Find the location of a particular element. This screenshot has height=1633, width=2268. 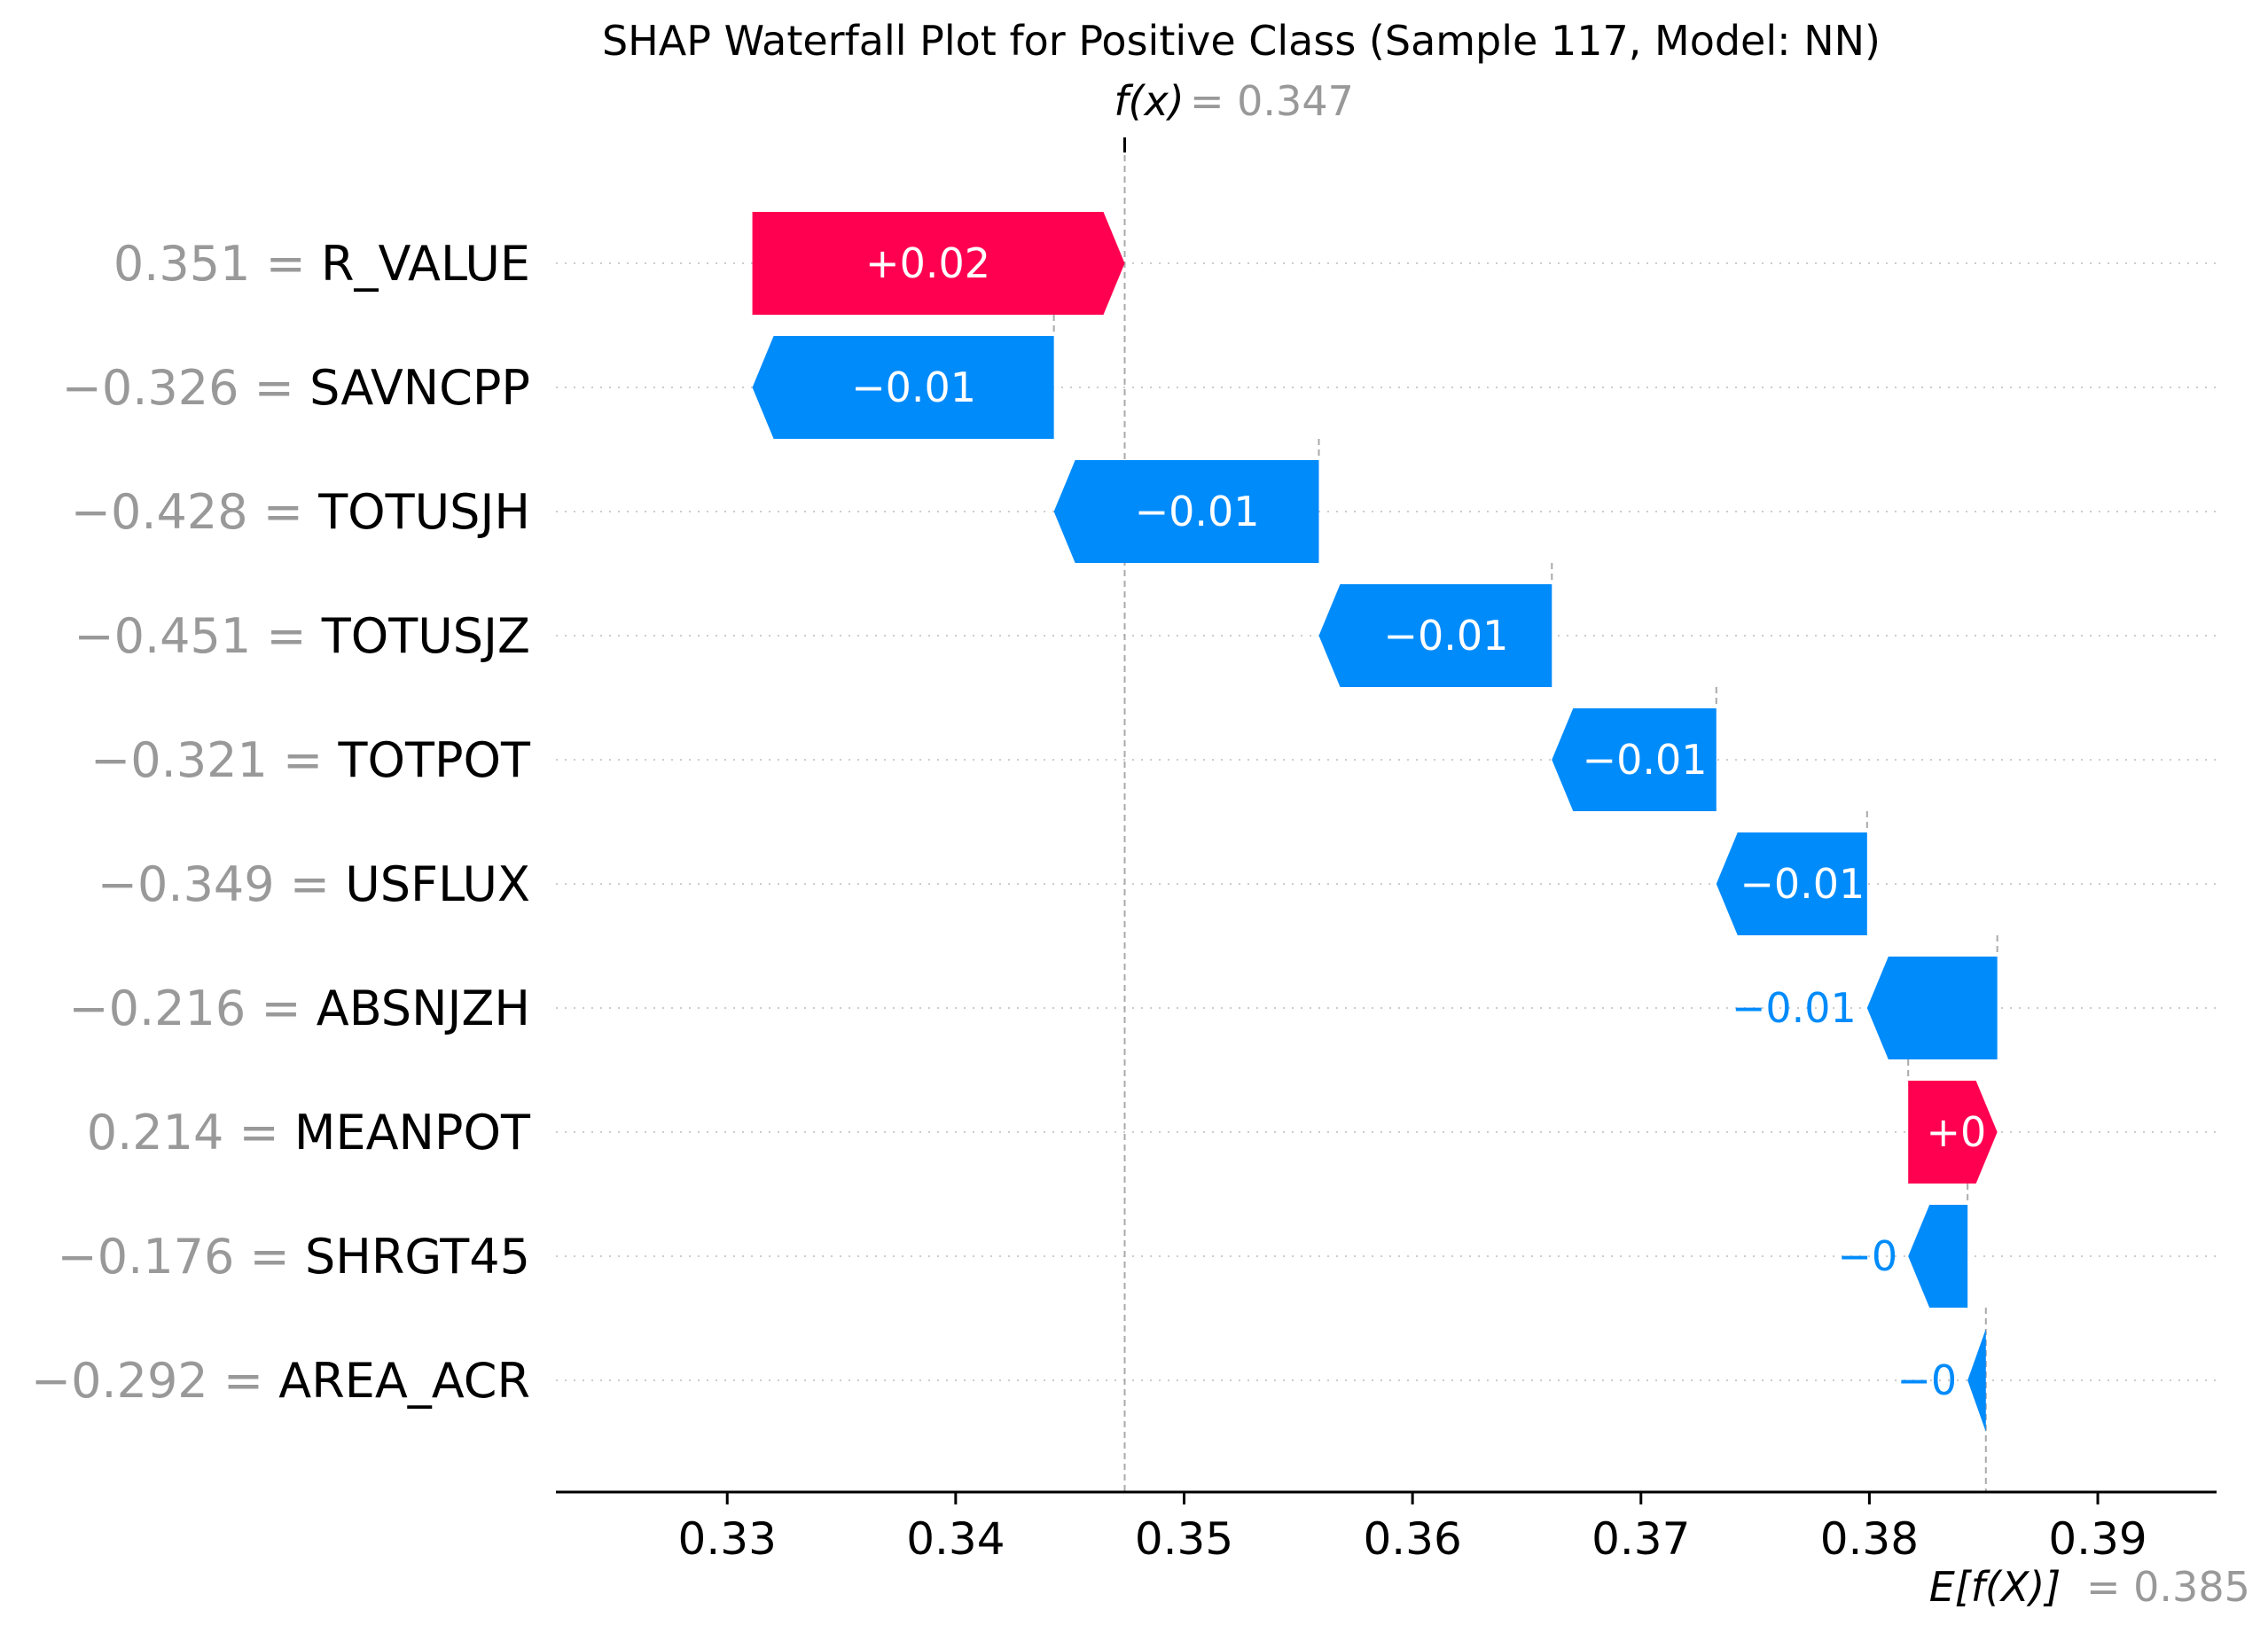

efx-annotation: E[f(X)] = 0.385 is located at coordinates (2089, 1587).